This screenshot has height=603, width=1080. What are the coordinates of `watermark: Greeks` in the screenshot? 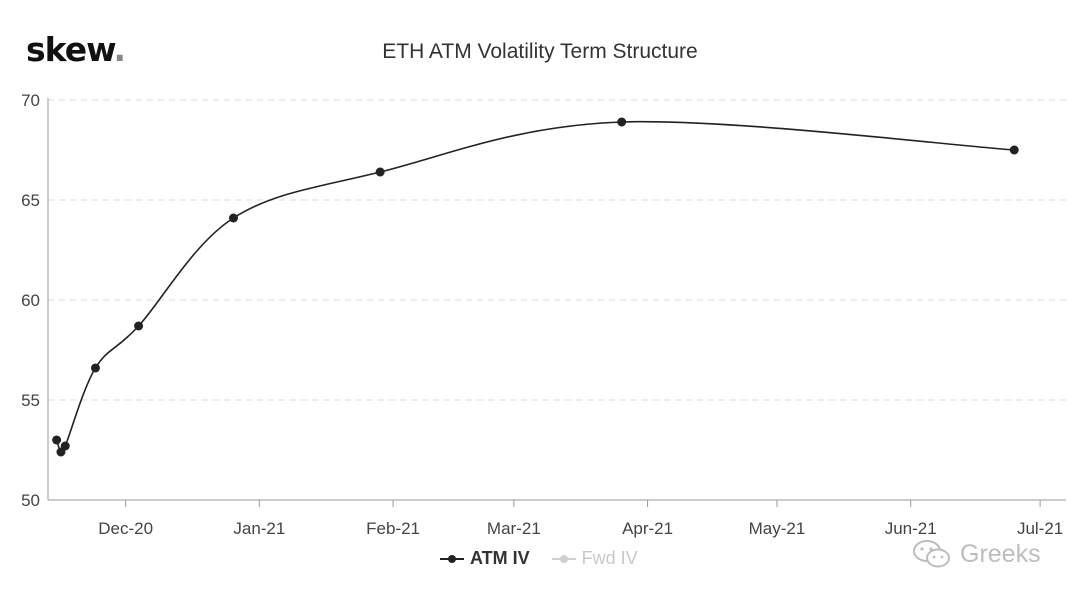 It's located at (976, 554).